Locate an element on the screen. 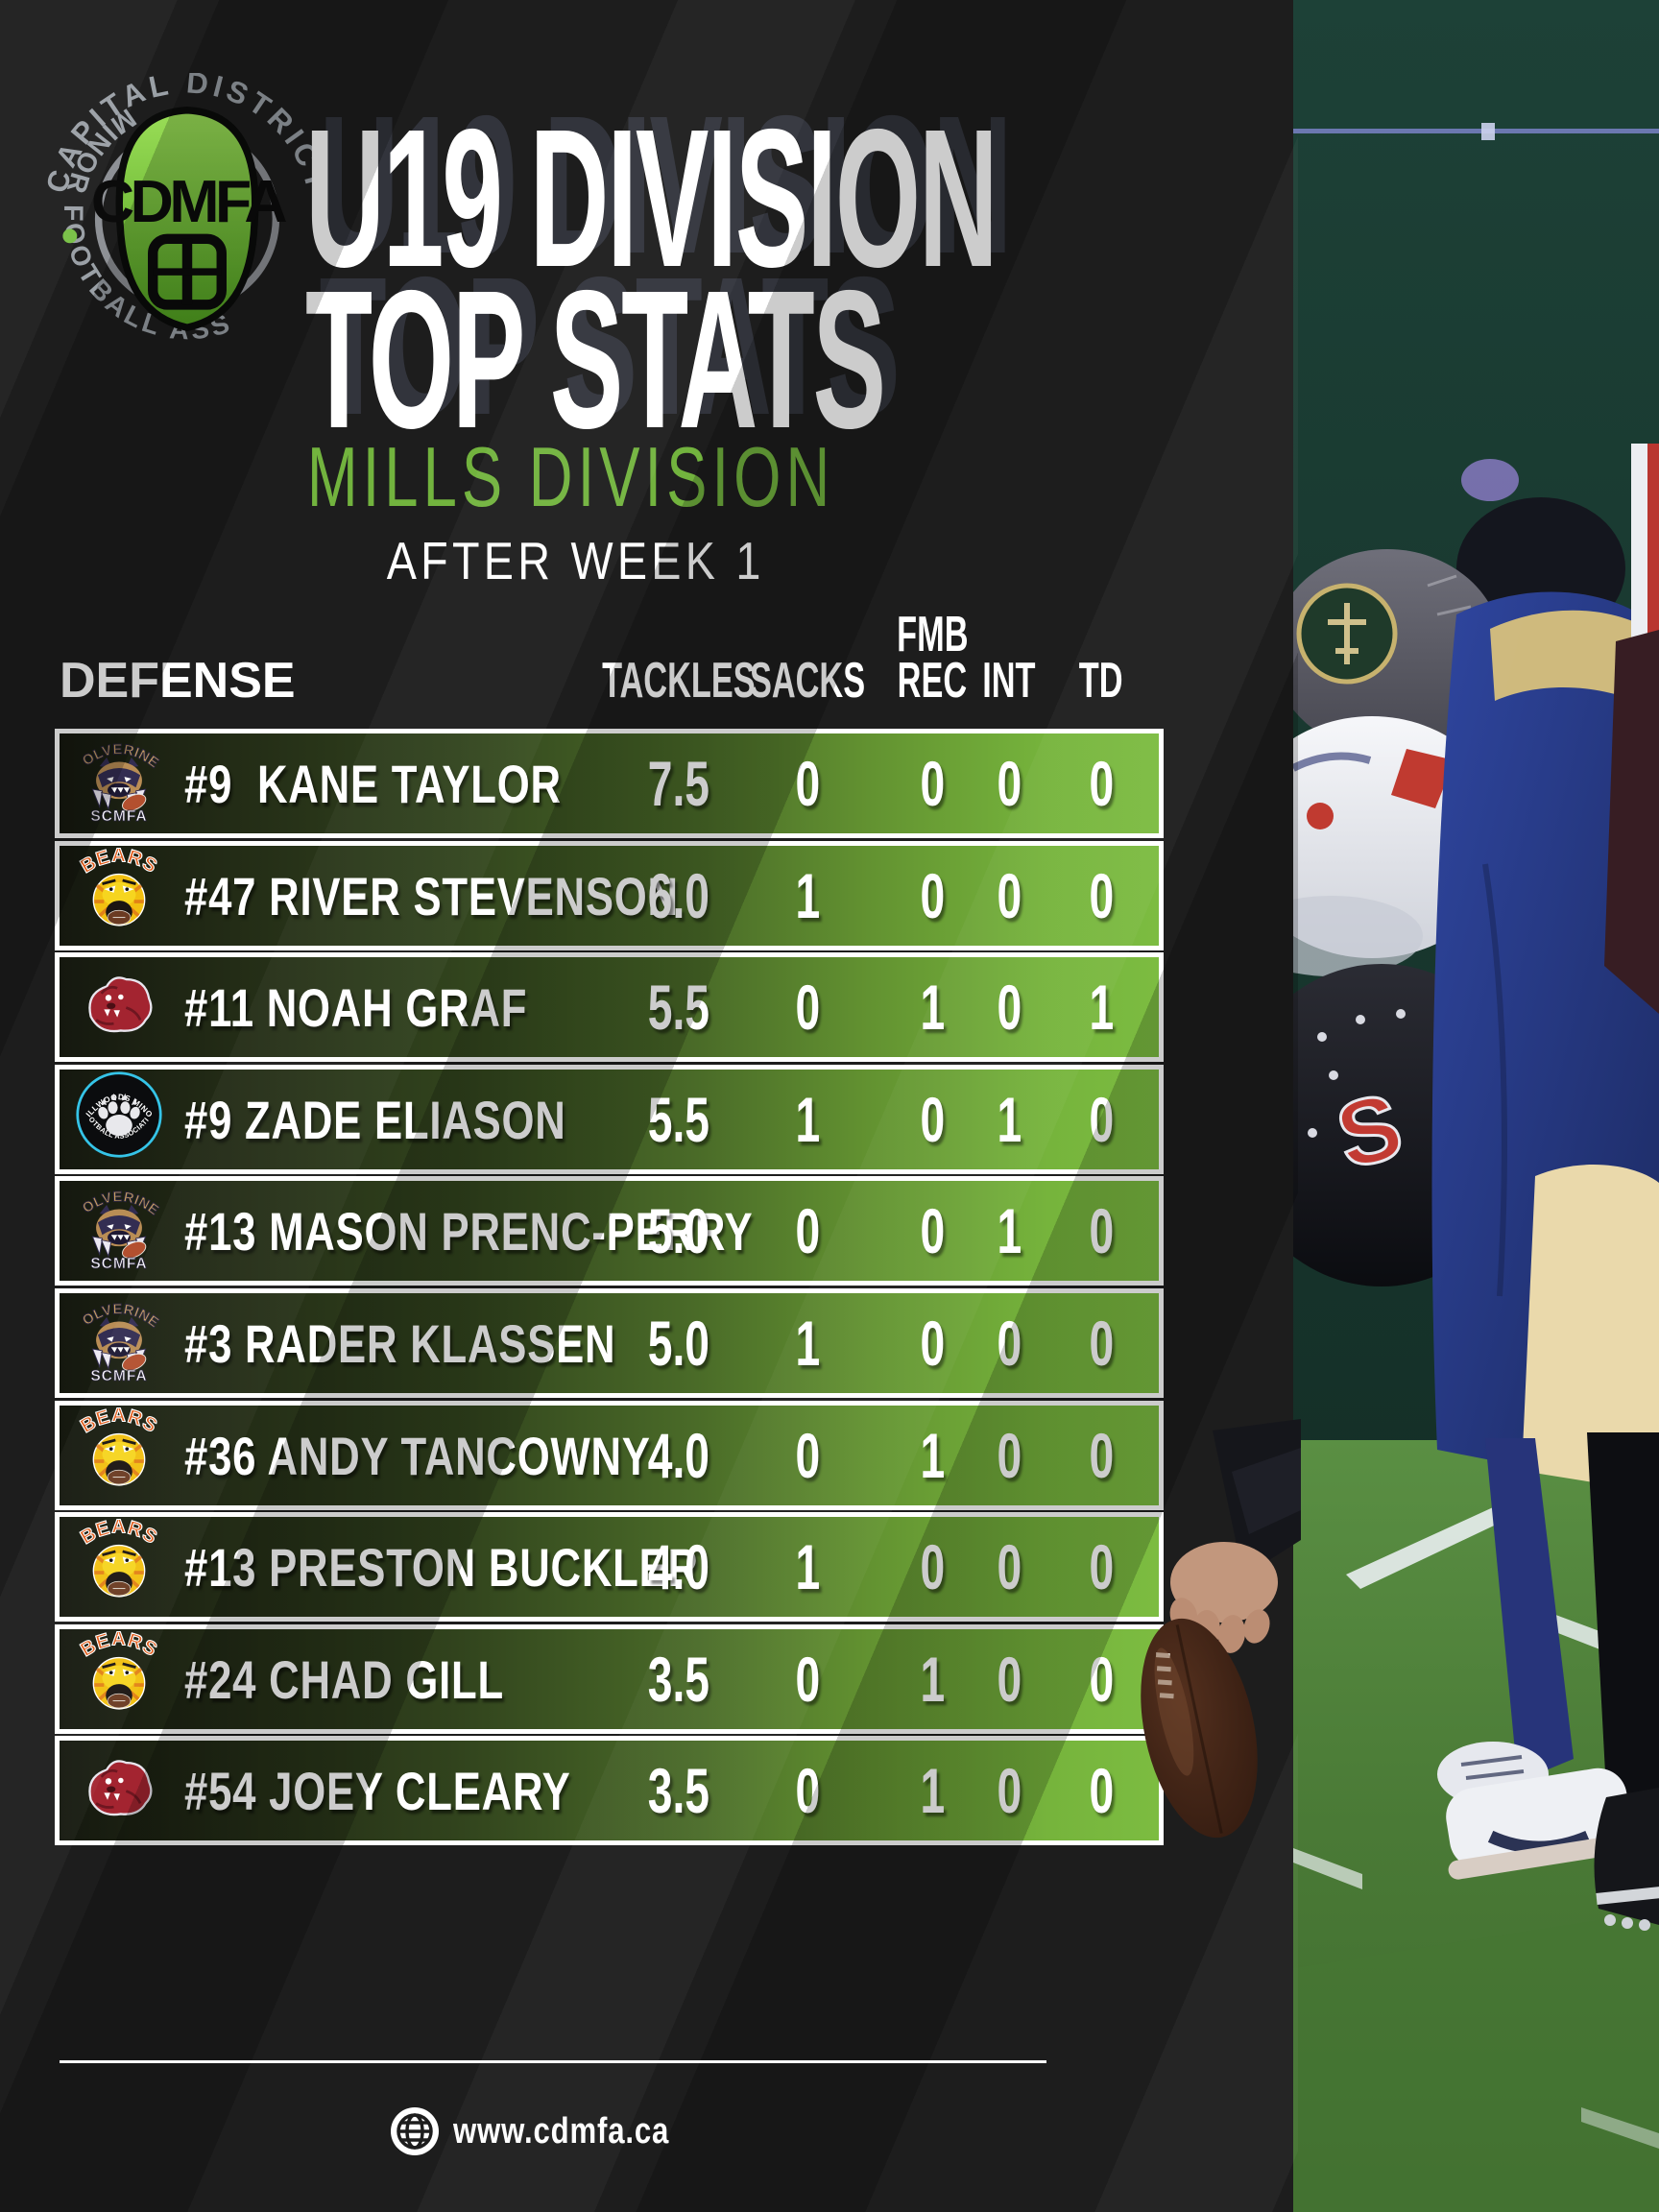 This screenshot has height=2212, width=1659. football is located at coordinates (1199, 1729).